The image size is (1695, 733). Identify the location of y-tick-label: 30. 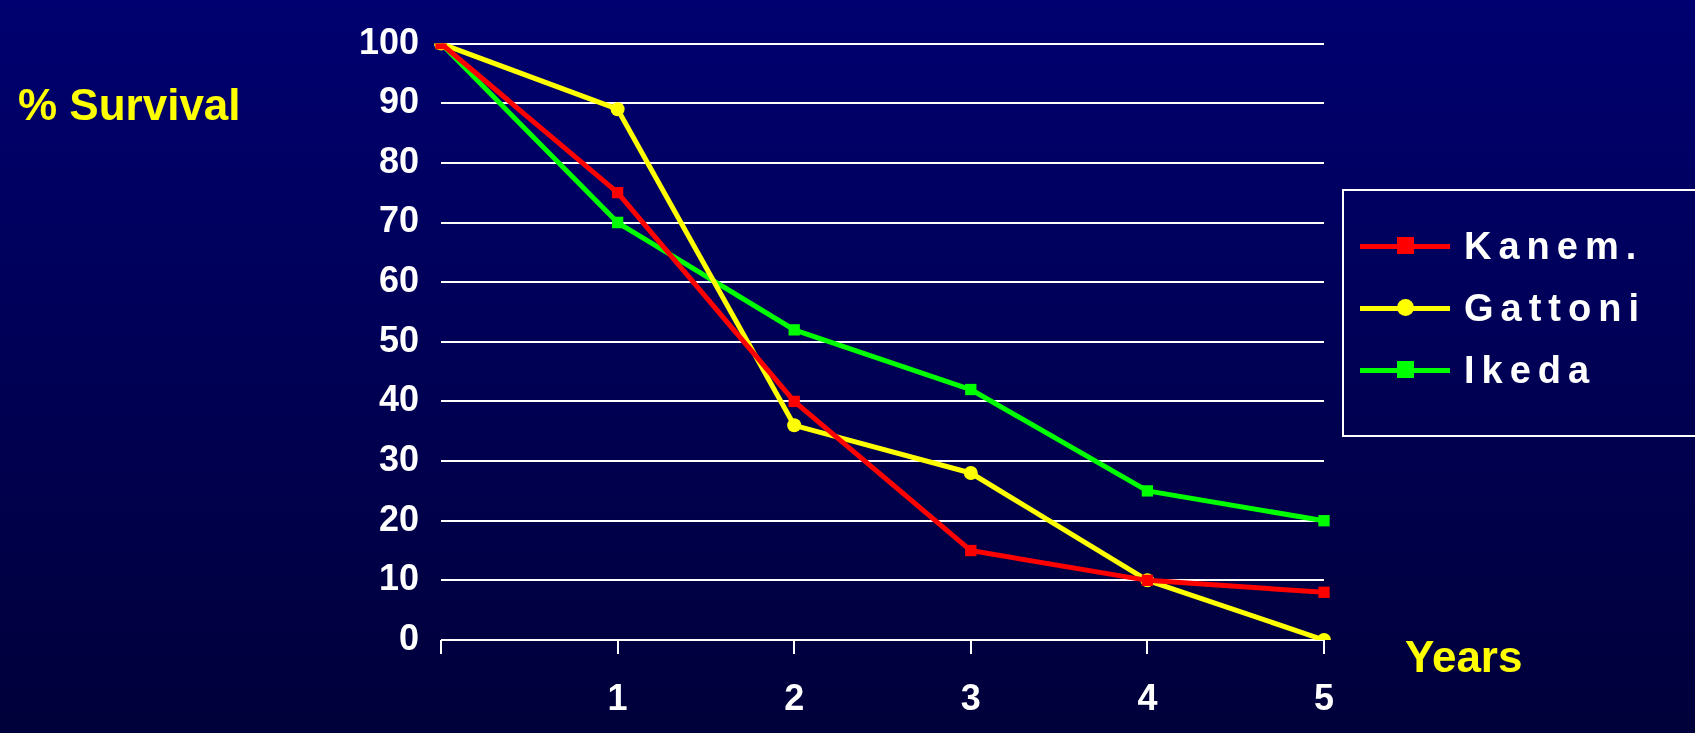
(398, 458).